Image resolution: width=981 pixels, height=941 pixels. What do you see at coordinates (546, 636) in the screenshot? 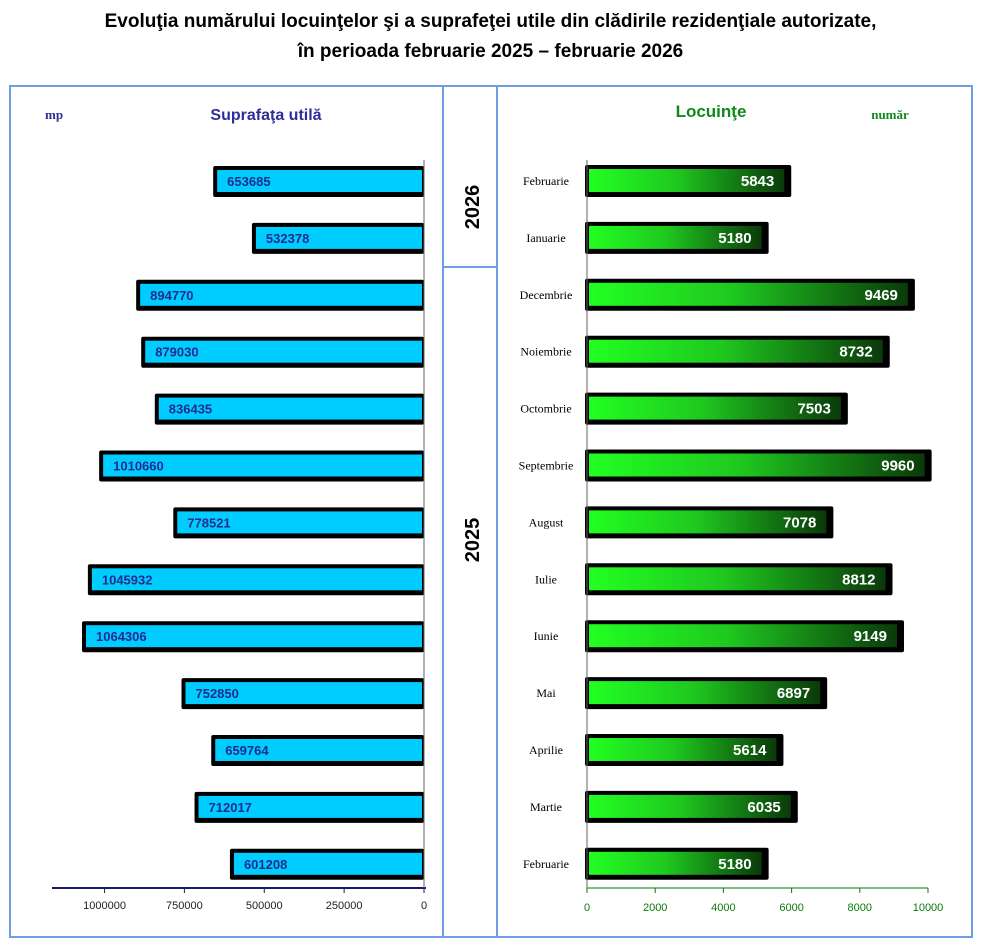
I see `right-category-iunie-8: Iunie` at bounding box center [546, 636].